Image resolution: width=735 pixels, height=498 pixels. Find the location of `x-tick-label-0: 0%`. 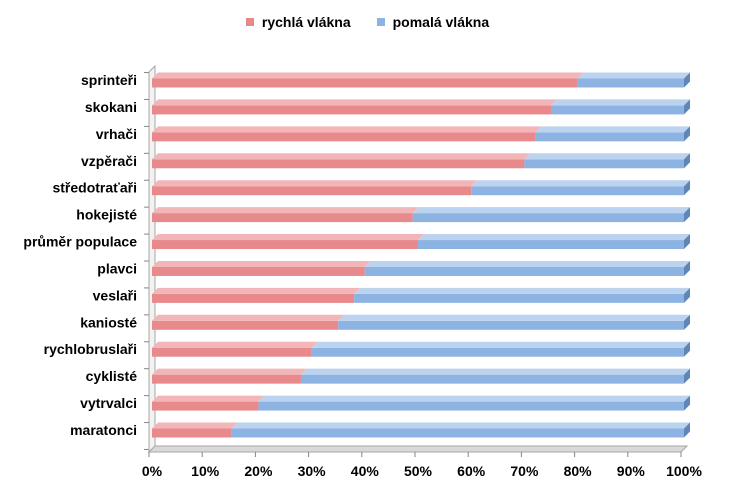

x-tick-label-0: 0% is located at coordinates (152, 471).